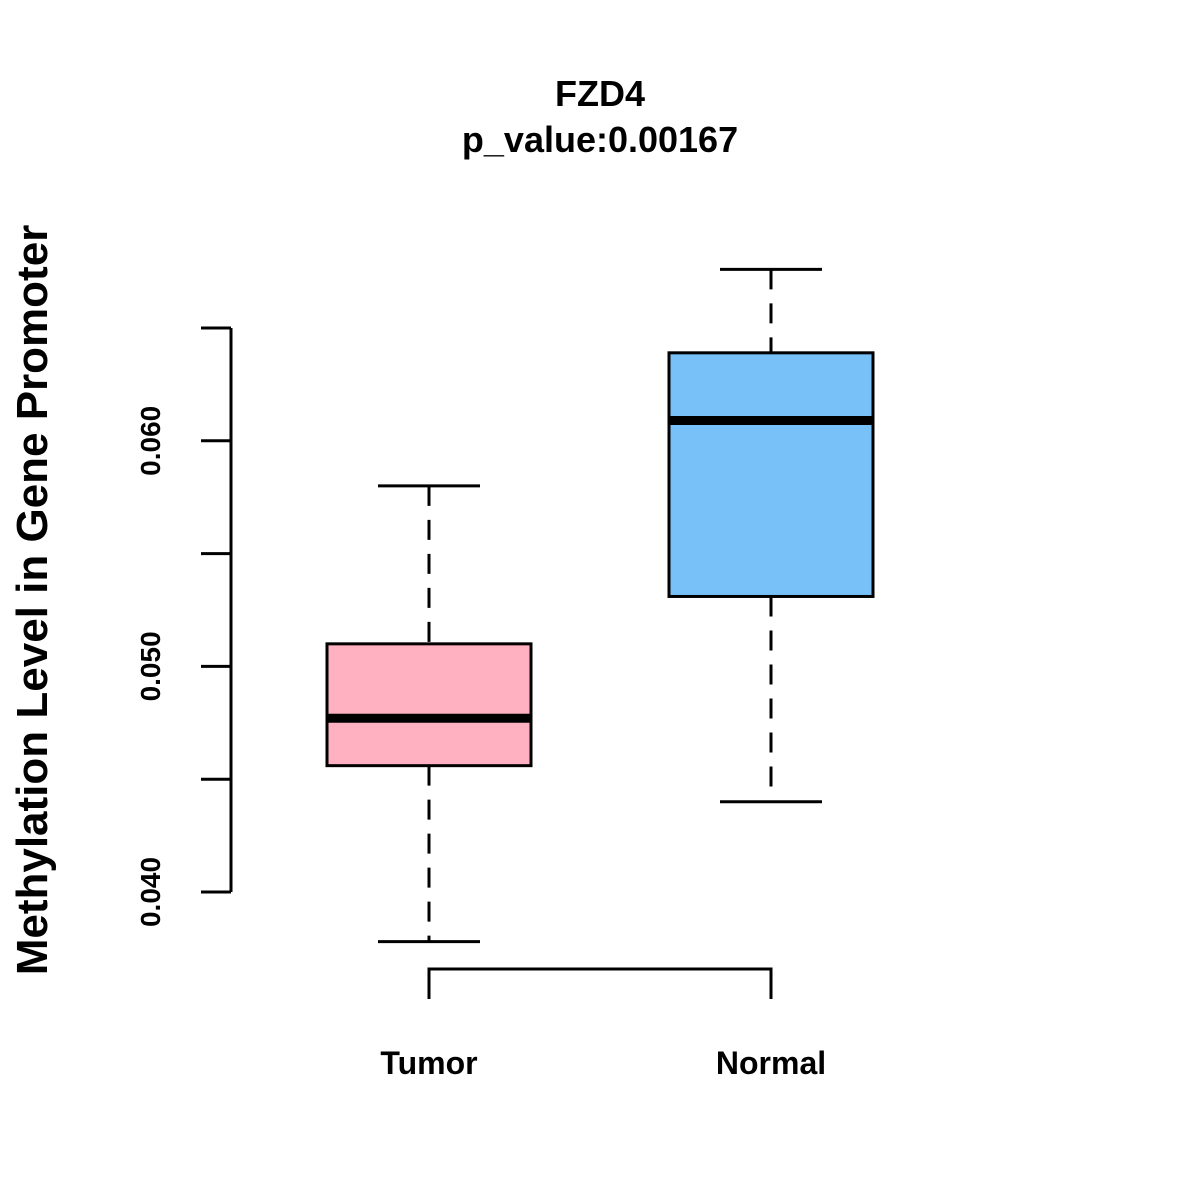 This screenshot has width=1200, height=1200. I want to click on bracket-line, so click(600, 983).